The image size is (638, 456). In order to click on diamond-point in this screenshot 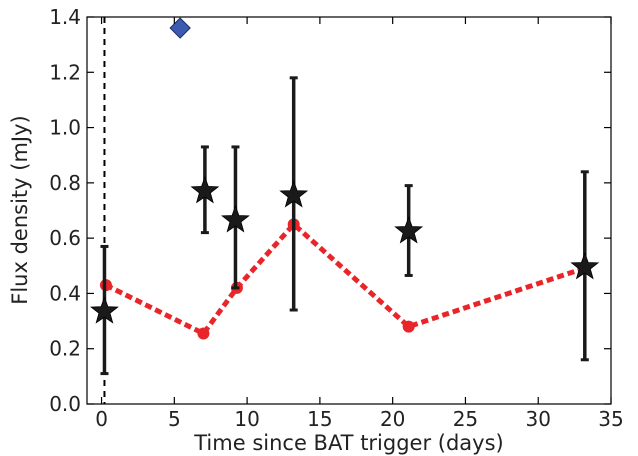, I will do `click(180, 28)`.